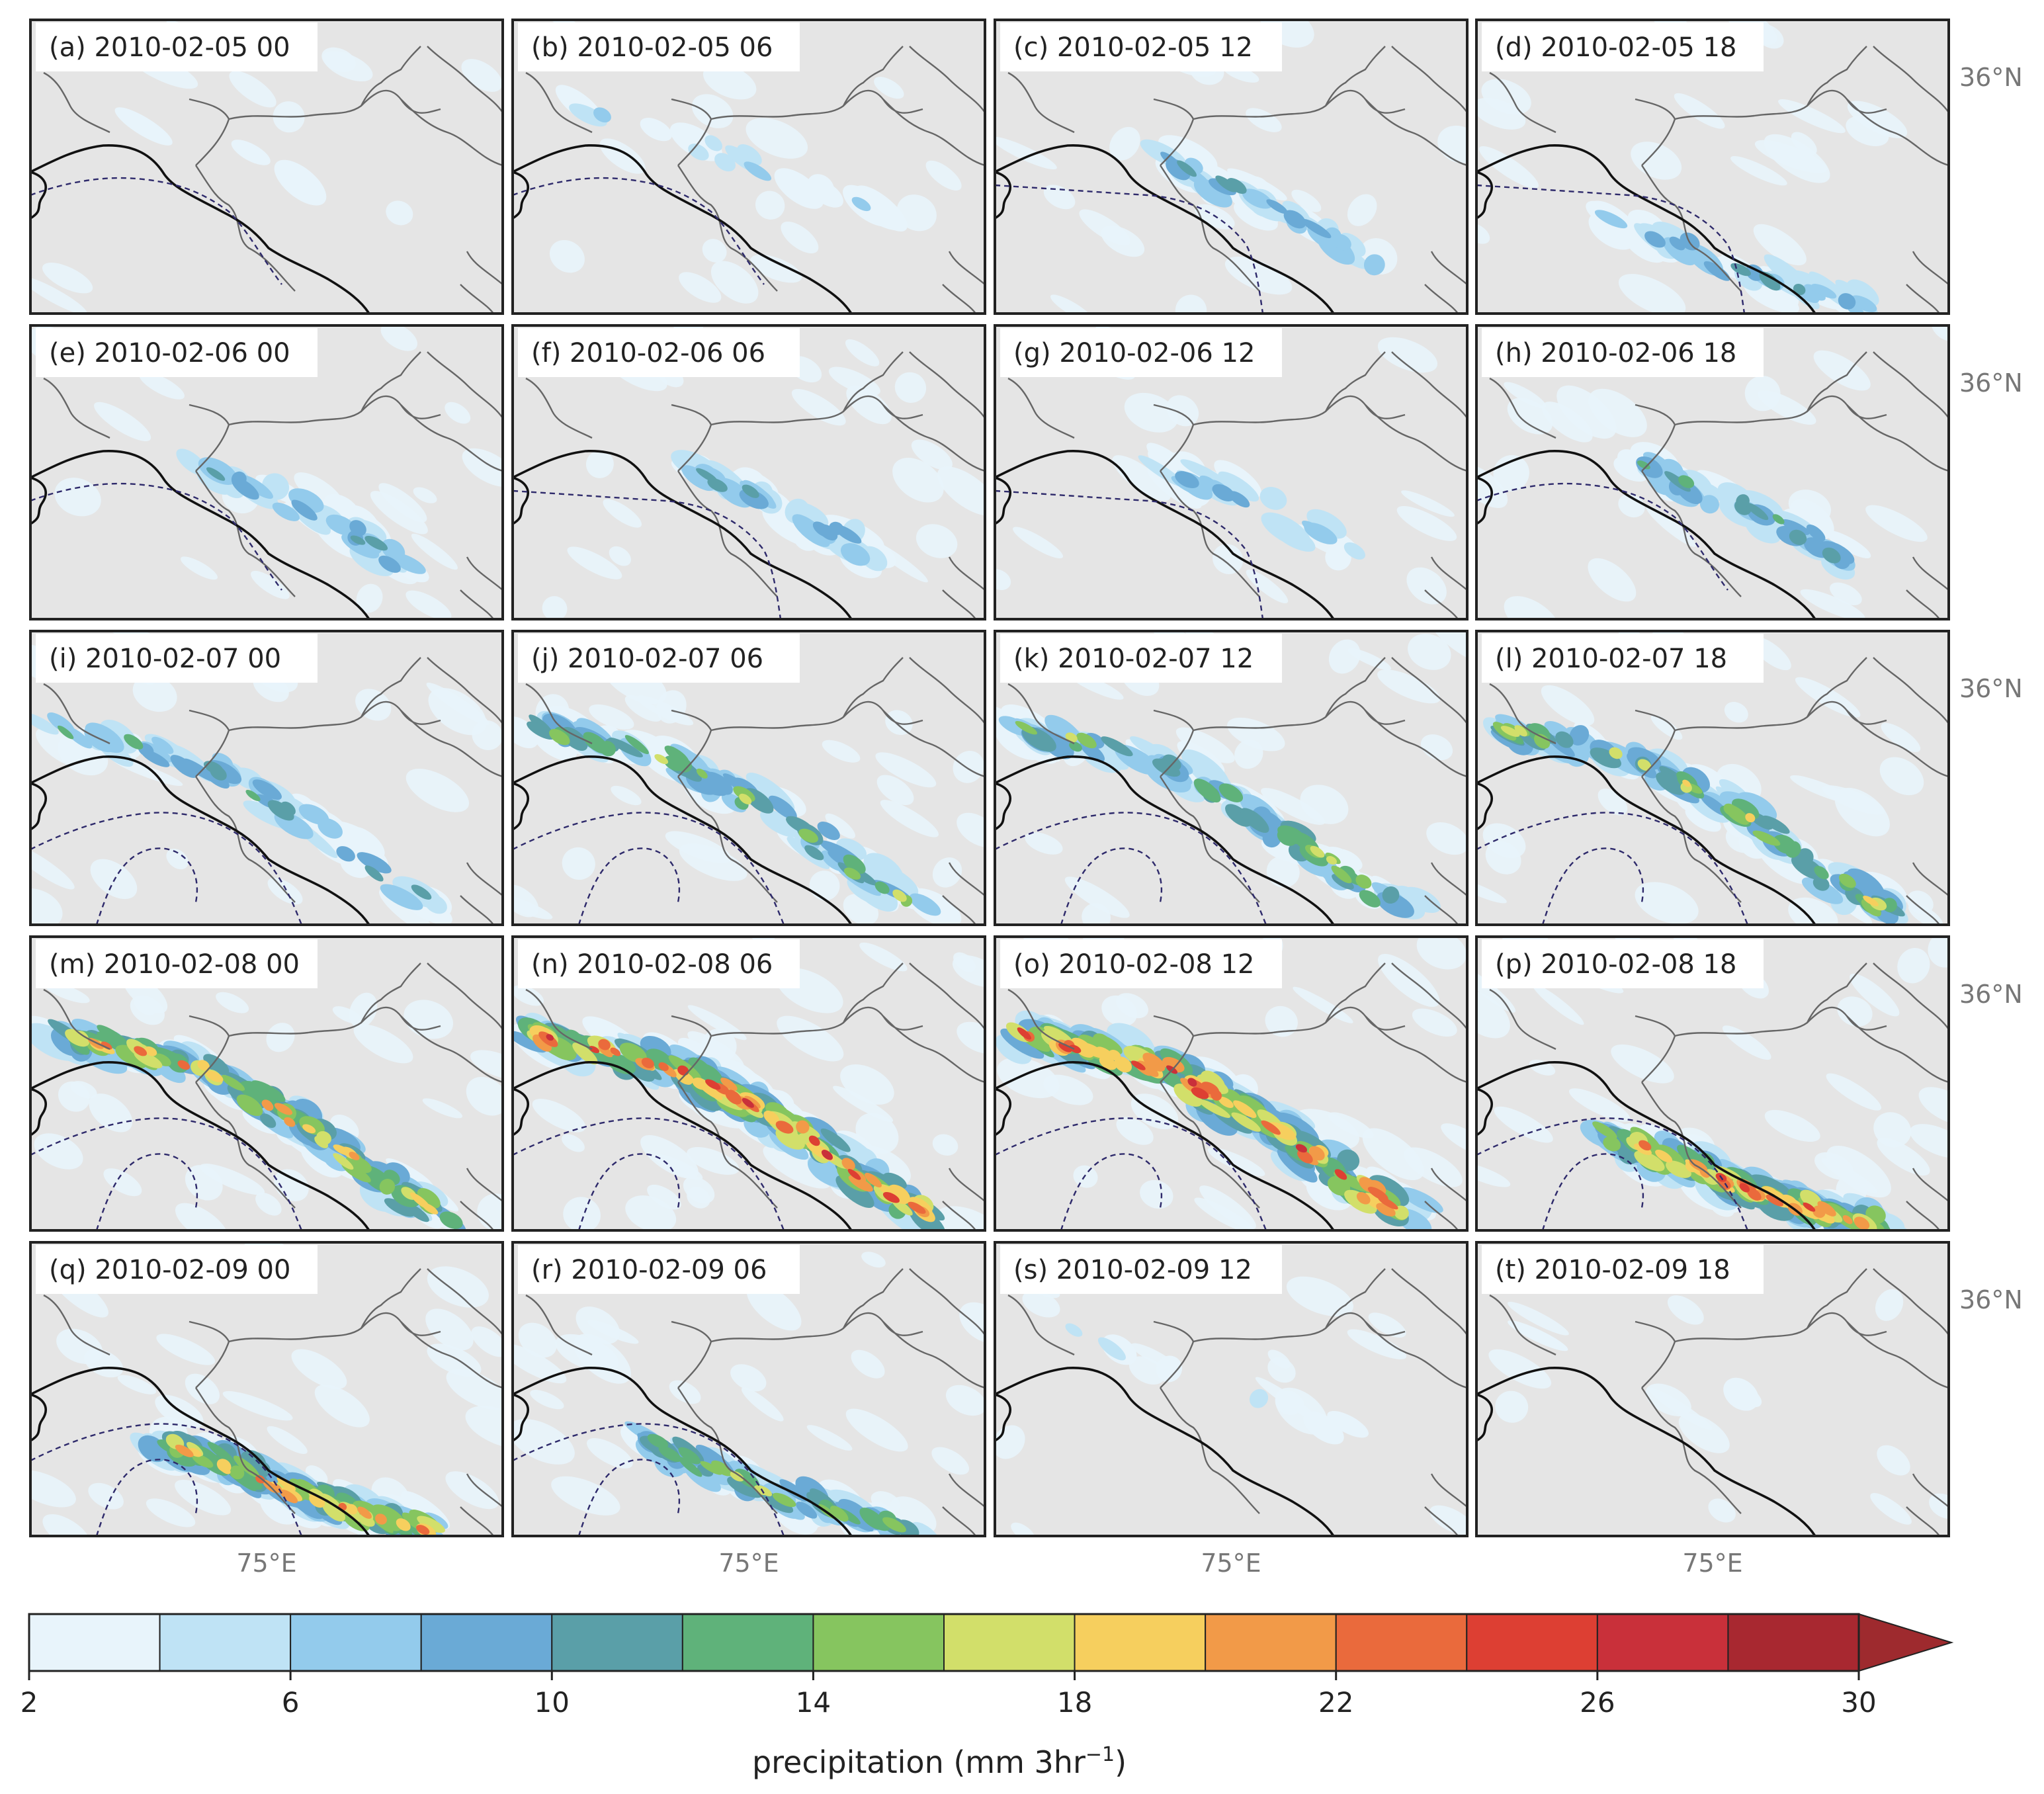 This screenshot has height=1794, width=2044. I want to click on panel-label-text: (h) 2010-02-06 18, so click(1615, 353).